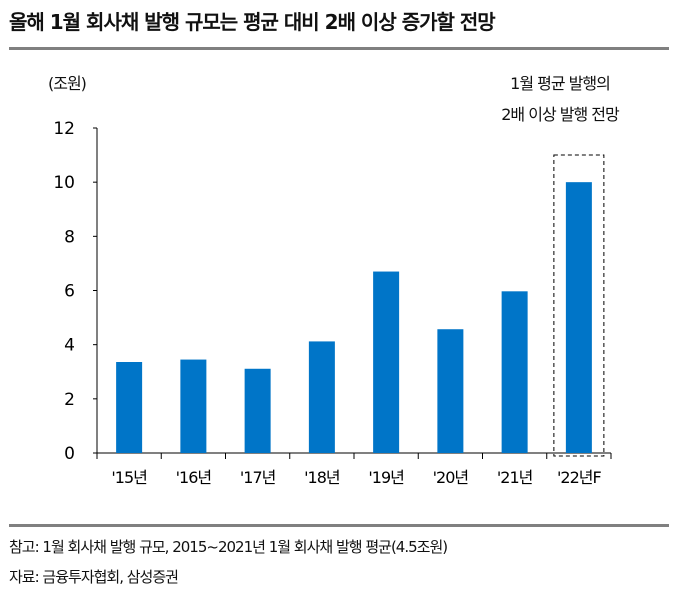 This screenshot has height=608, width=678. Describe the element at coordinates (69, 400) in the screenshot. I see `y-tick-label: 2` at that location.